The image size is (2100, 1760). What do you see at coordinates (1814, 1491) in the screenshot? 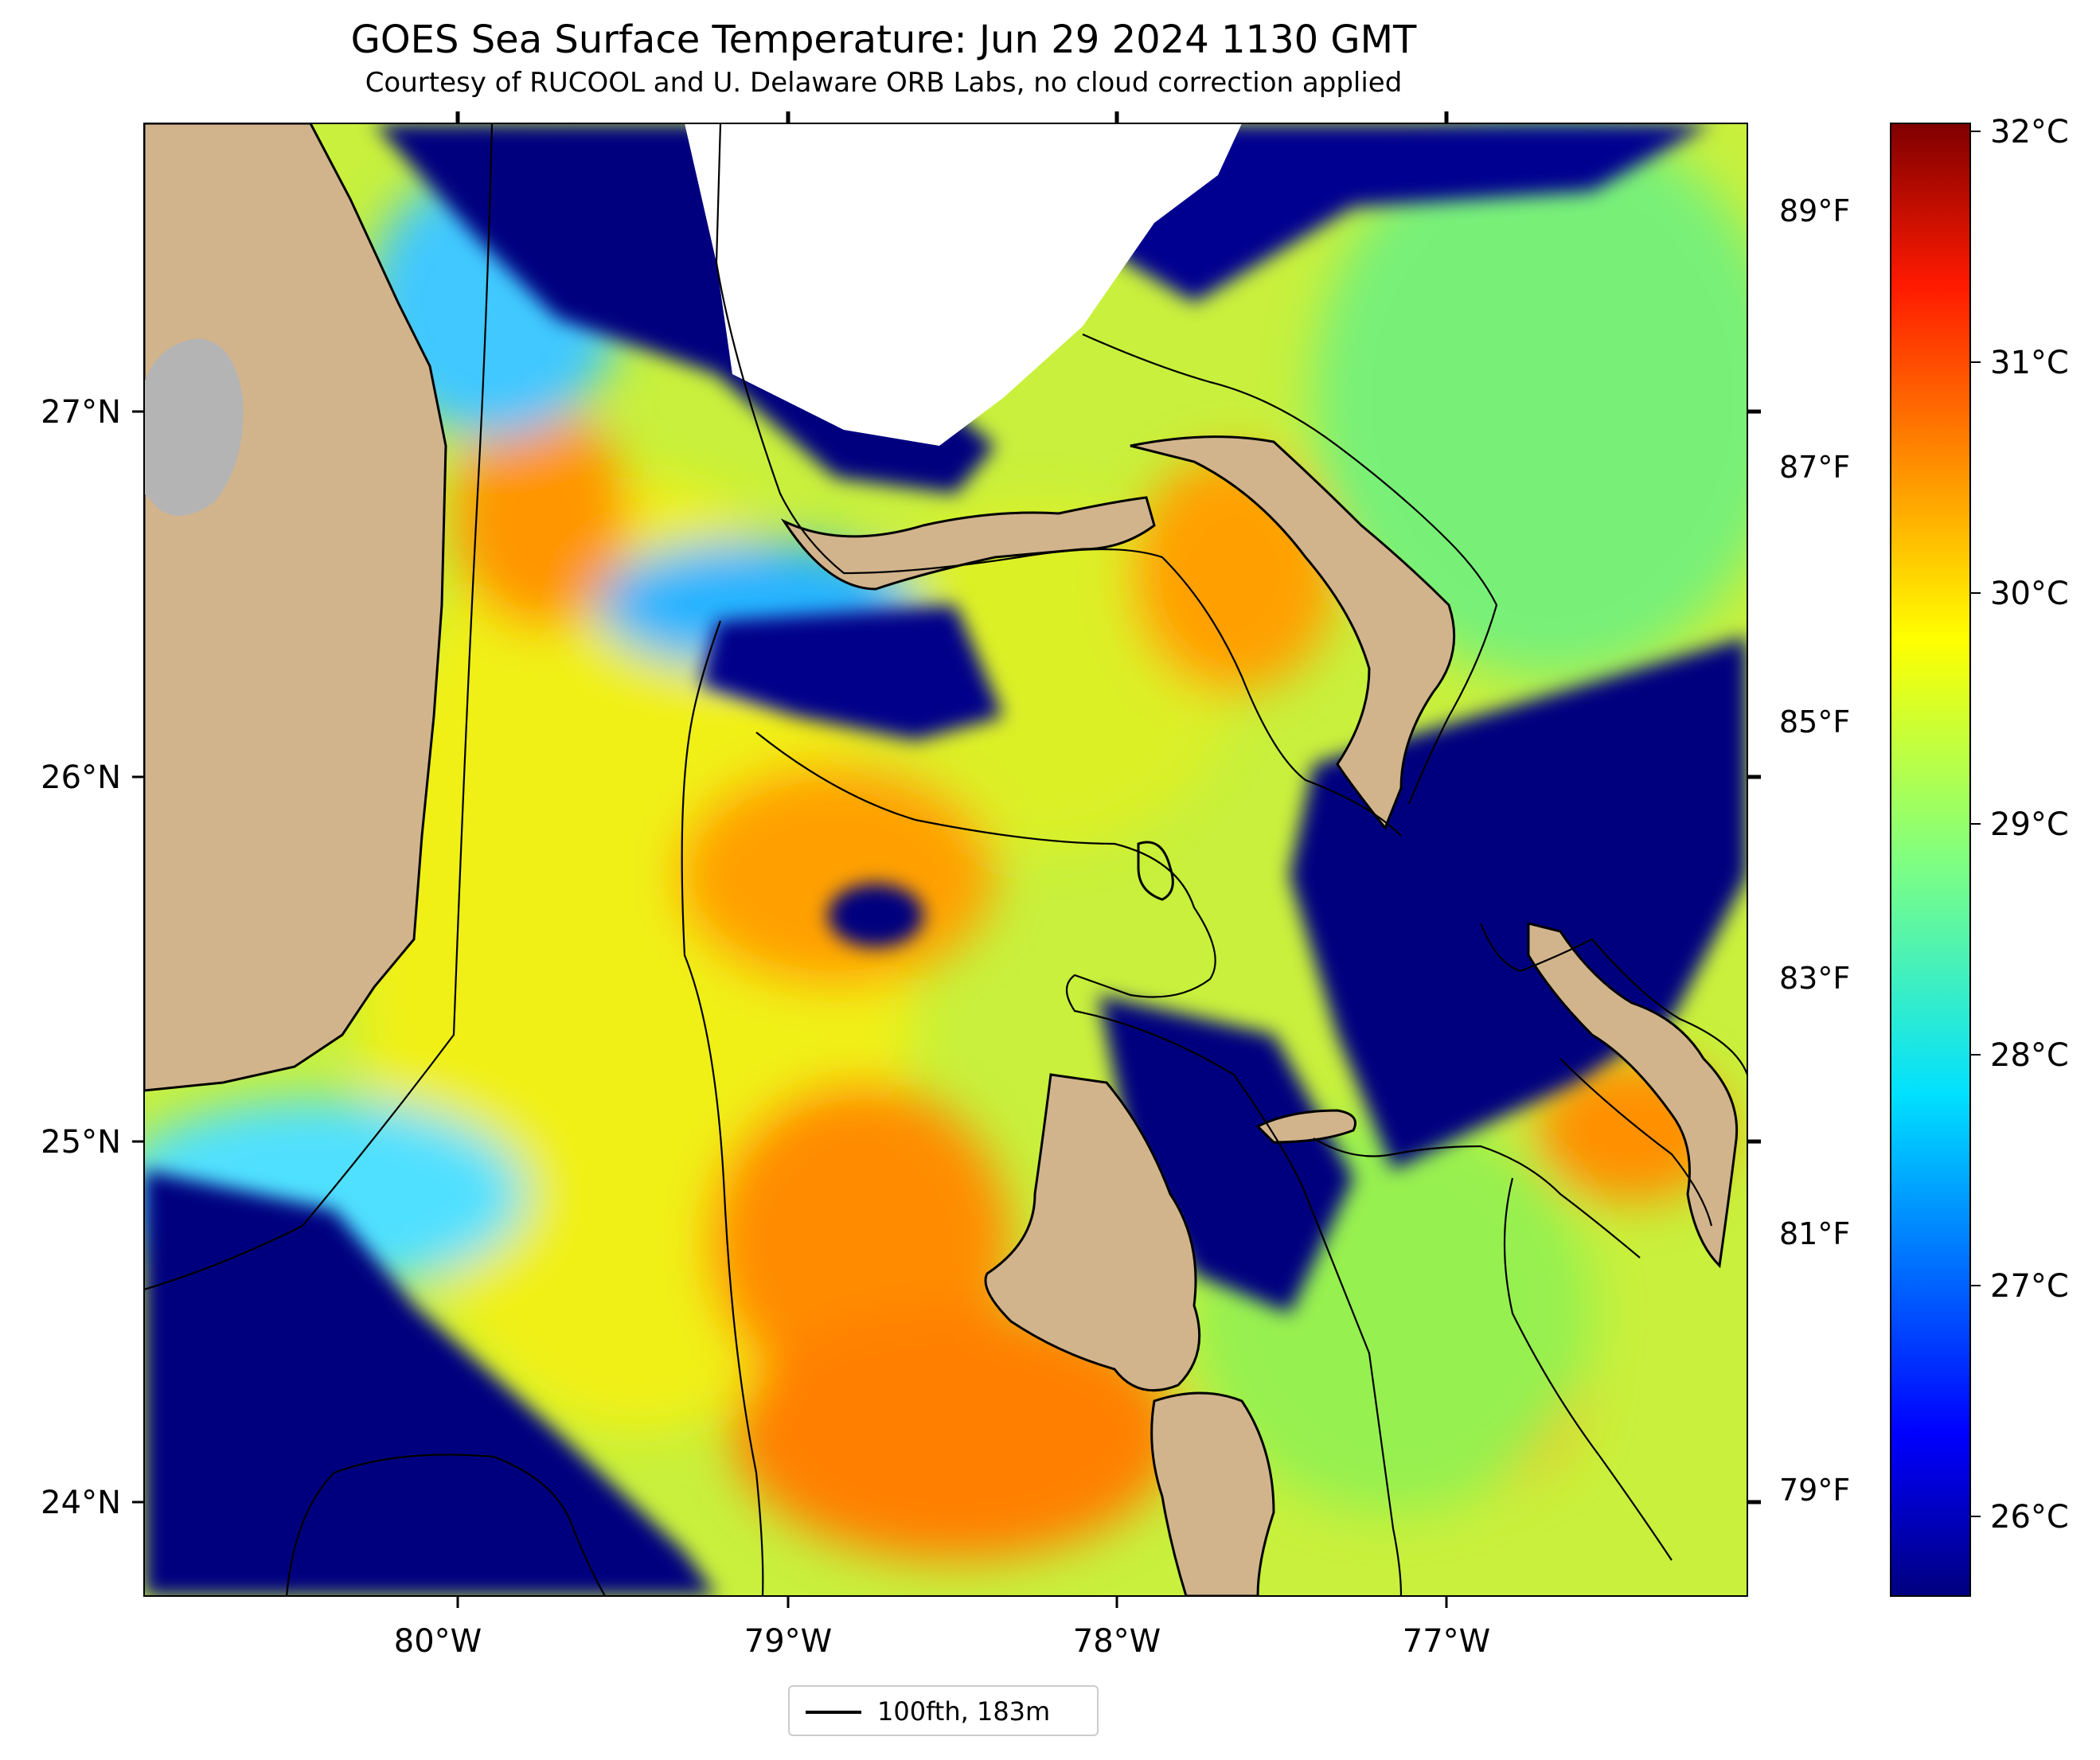
I see `fahrenheit-tick-label: 79°F` at bounding box center [1814, 1491].